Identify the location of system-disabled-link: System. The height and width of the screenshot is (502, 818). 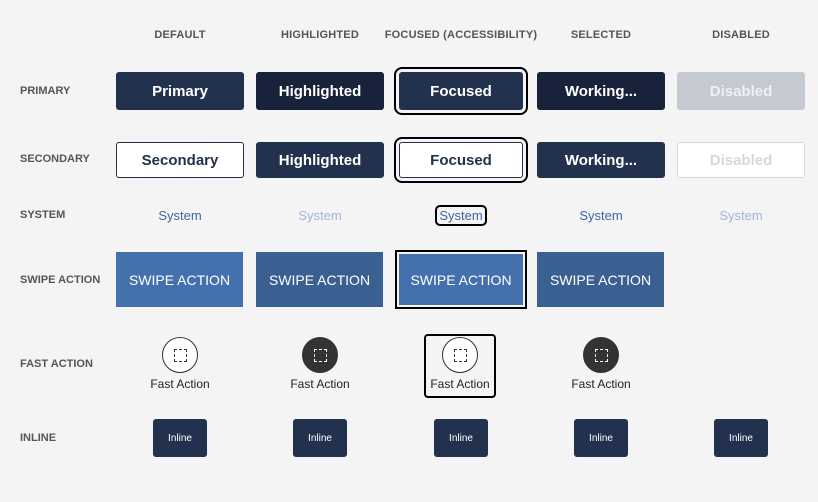
(741, 215).